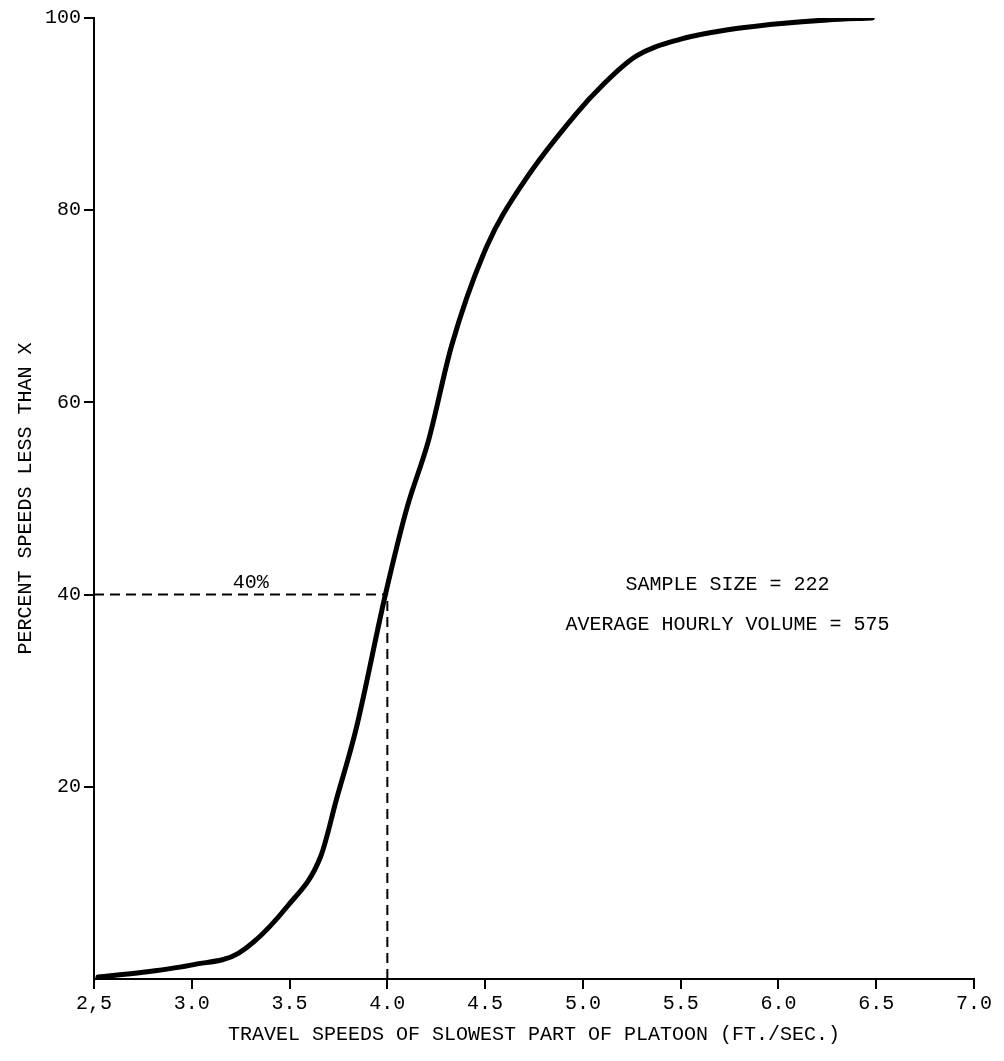 The width and height of the screenshot is (1004, 1061). I want to click on y-axis-title: PERCENT SPEEDS LESS THAN X, so click(26, 498).